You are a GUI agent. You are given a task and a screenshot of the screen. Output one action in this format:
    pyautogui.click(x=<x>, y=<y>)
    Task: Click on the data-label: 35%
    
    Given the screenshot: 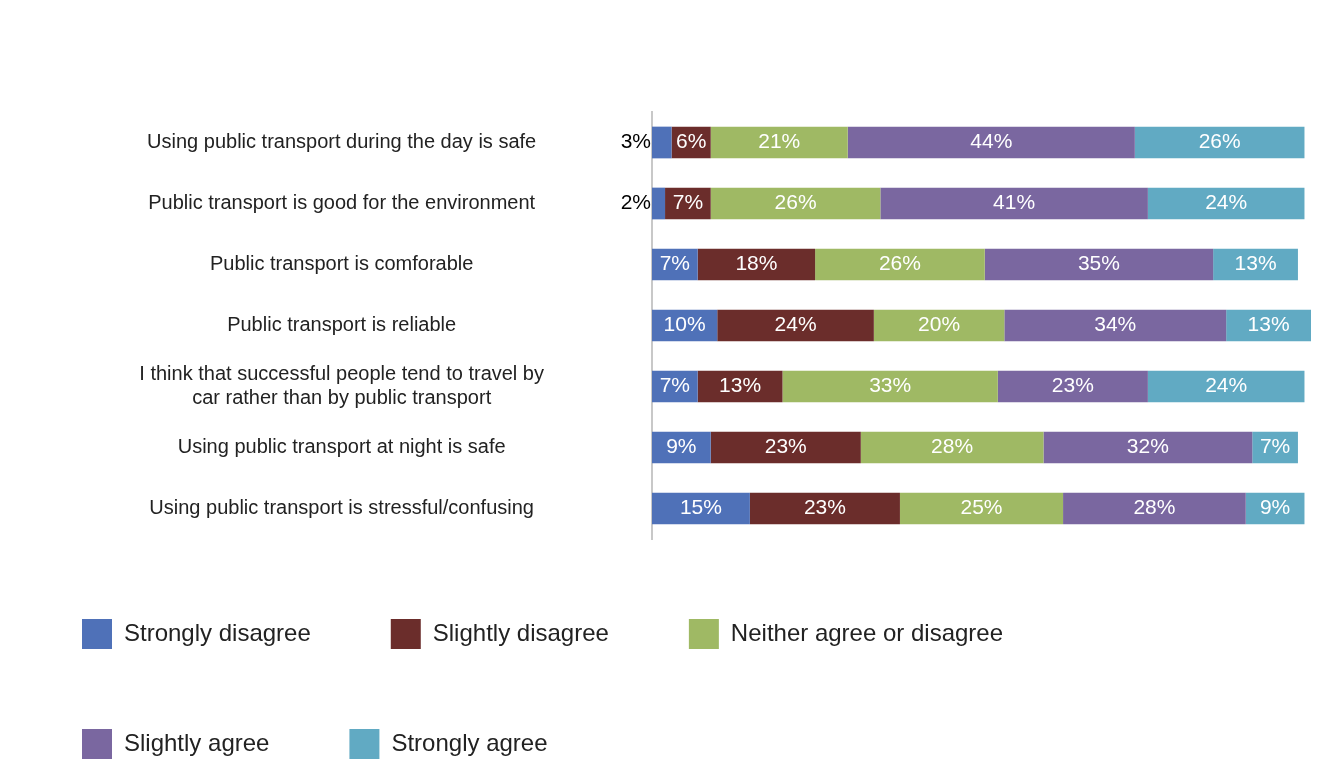 What is the action you would take?
    pyautogui.click(x=1098, y=263)
    